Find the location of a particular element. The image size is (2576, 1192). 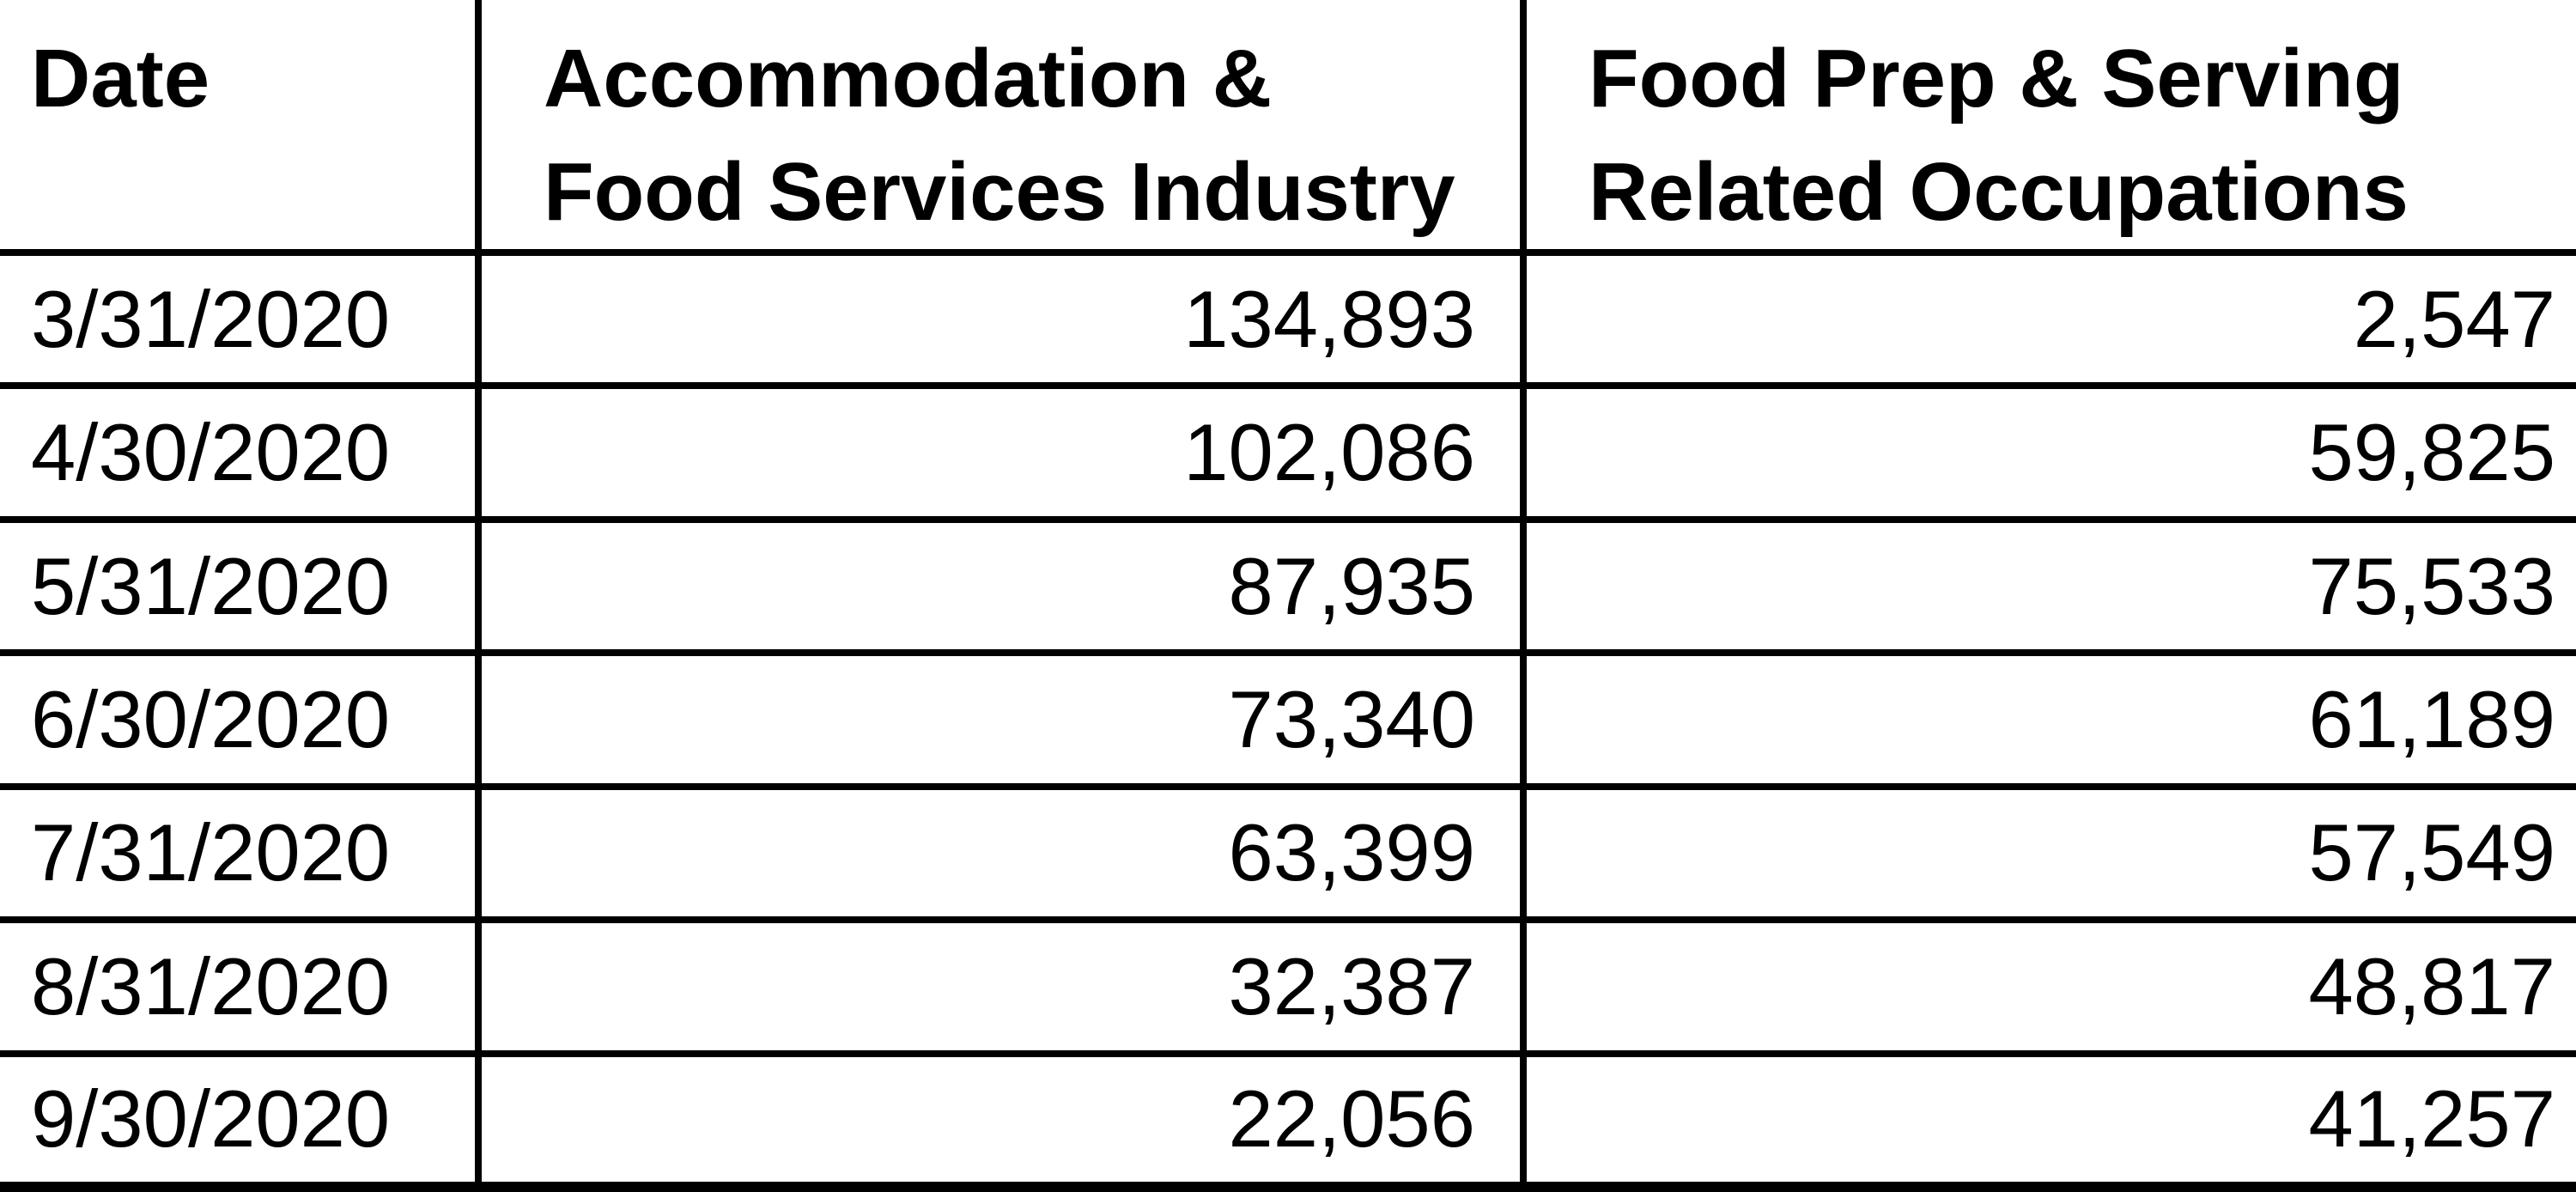

table-row: 5/31/2020 87,935 75,533 is located at coordinates (1288, 588).